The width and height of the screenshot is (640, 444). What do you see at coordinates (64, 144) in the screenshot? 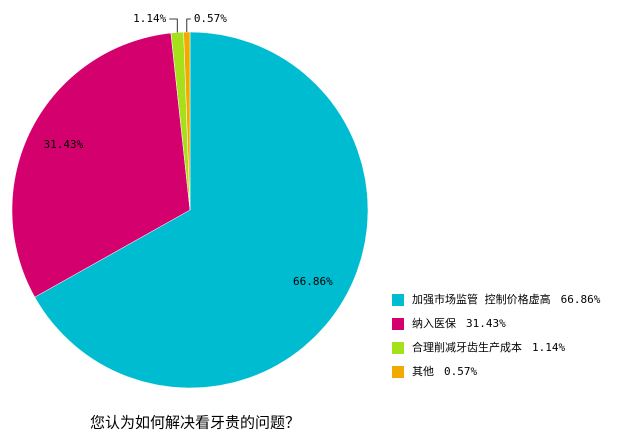
I see `data-label: 31.43%` at bounding box center [64, 144].